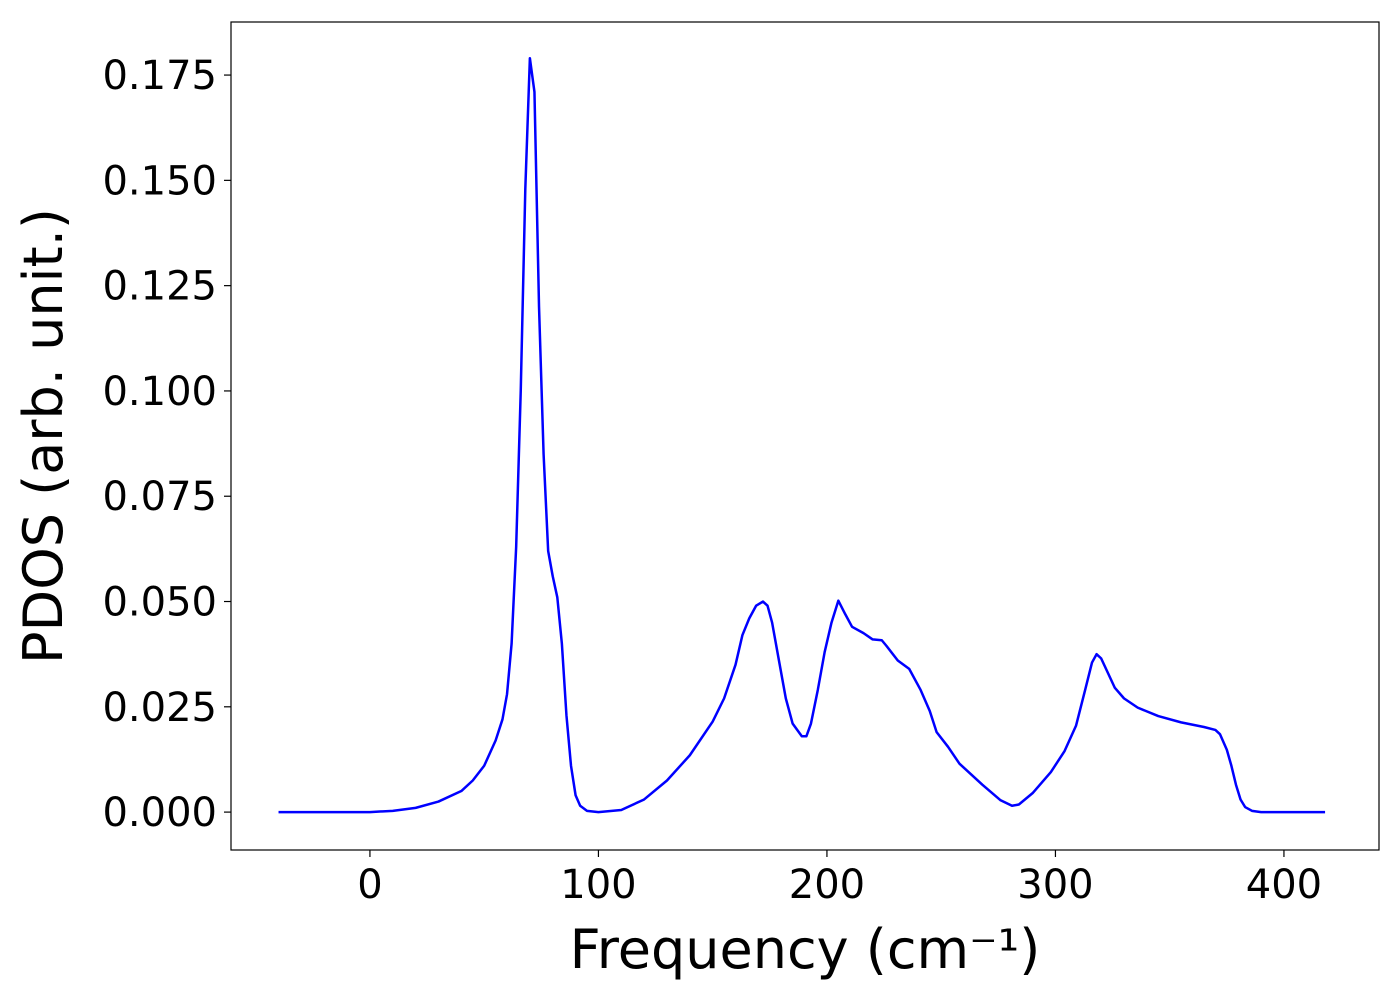 Image resolution: width=1400 pixels, height=1000 pixels. What do you see at coordinates (43, 436) in the screenshot?
I see `y-axis-label: PDOS (arb. unit.)` at bounding box center [43, 436].